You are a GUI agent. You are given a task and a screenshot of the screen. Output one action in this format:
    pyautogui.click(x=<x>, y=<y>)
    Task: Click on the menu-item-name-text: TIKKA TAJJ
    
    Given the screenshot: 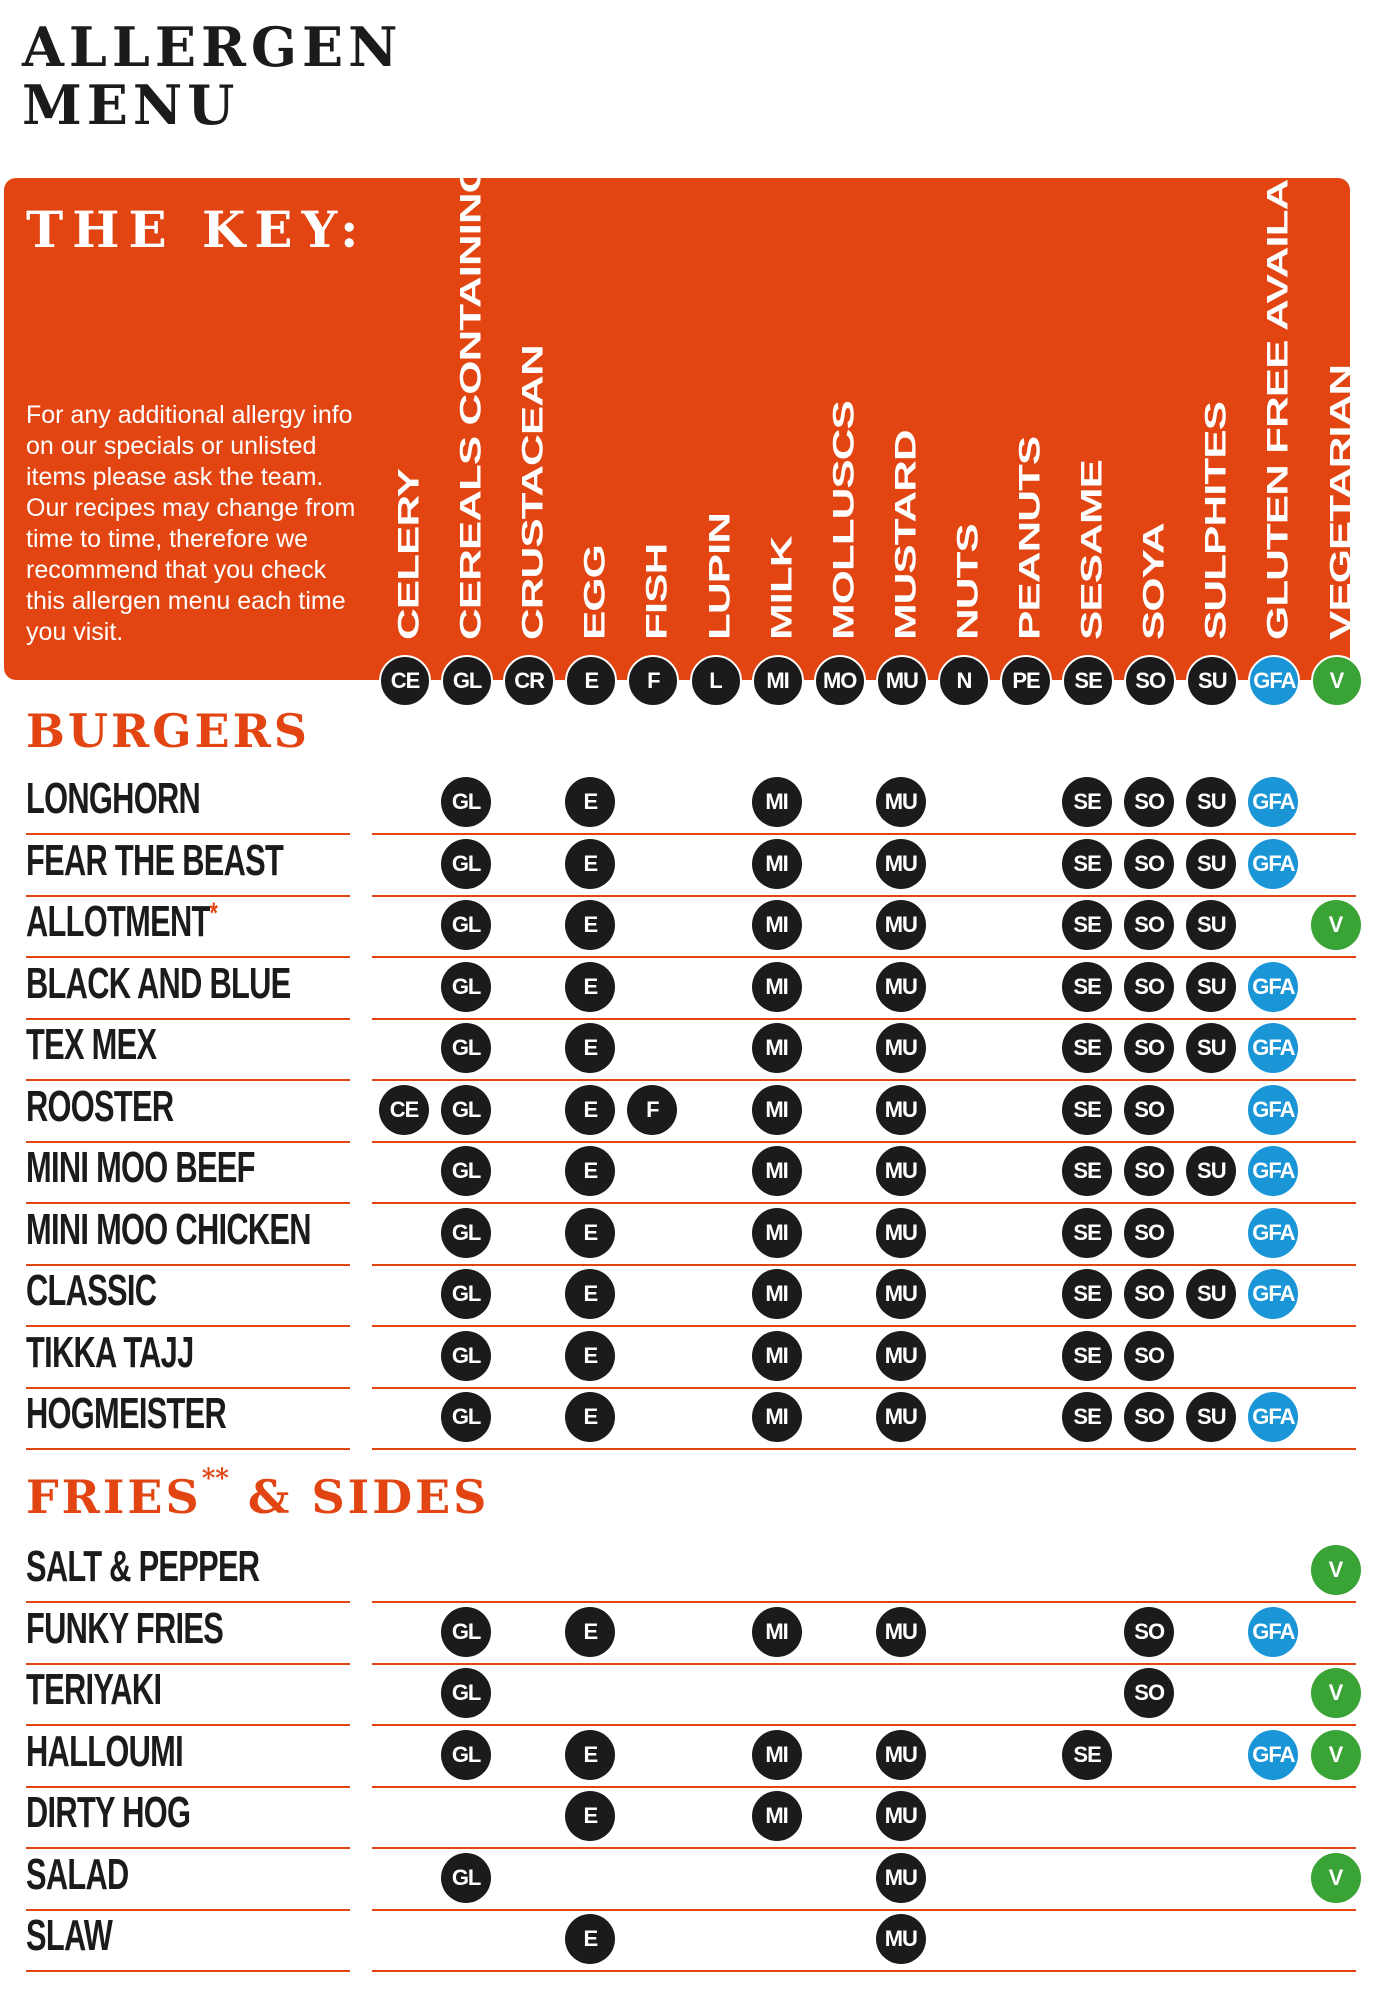 What is the action you would take?
    pyautogui.click(x=110, y=1352)
    